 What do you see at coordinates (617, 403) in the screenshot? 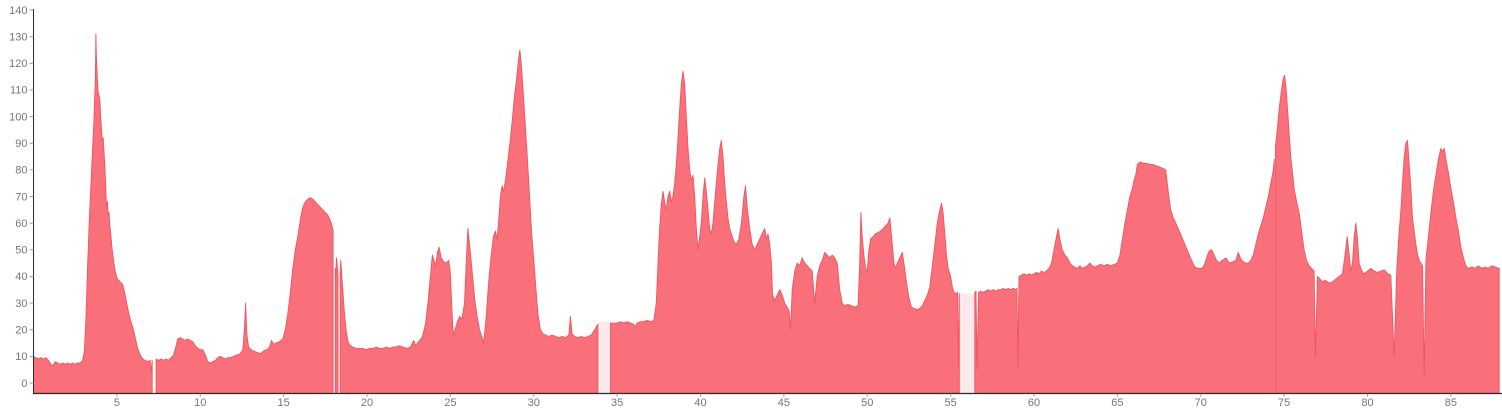
I see `x-tick-label: 35` at bounding box center [617, 403].